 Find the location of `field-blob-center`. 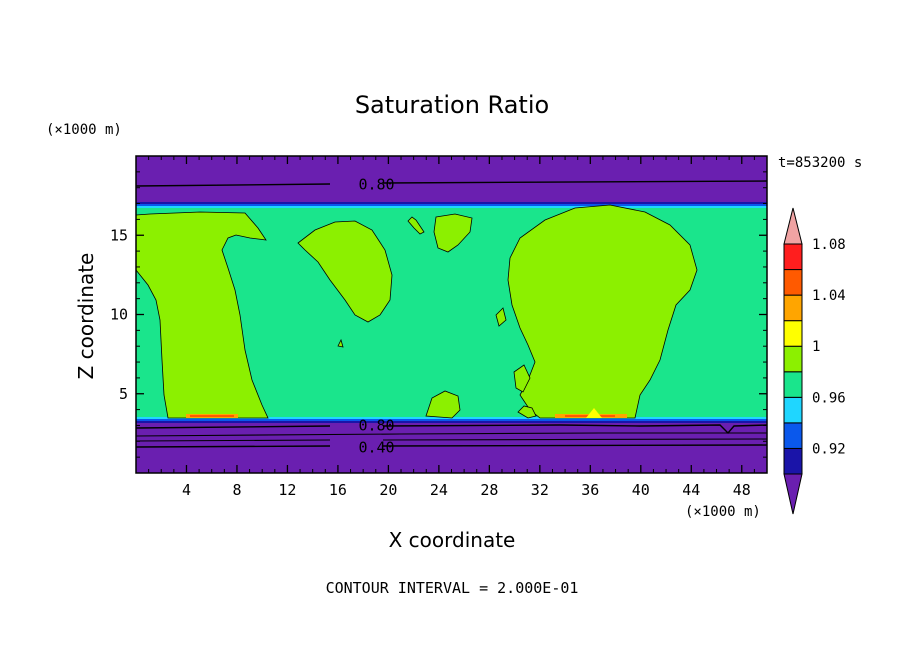

field-blob-center is located at coordinates (345, 271).